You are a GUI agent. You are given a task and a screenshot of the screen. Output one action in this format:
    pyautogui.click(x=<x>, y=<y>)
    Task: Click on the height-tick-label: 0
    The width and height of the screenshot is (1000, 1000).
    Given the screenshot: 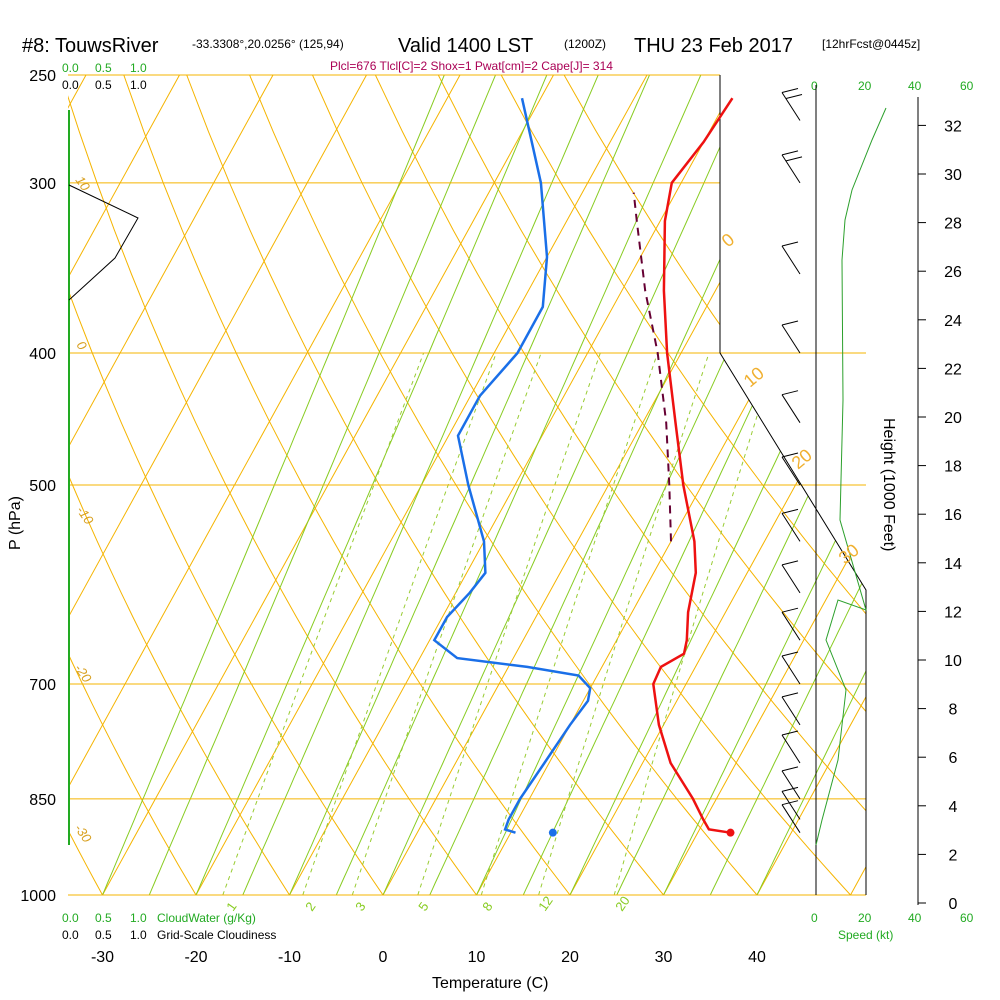 What is the action you would take?
    pyautogui.click(x=953, y=904)
    